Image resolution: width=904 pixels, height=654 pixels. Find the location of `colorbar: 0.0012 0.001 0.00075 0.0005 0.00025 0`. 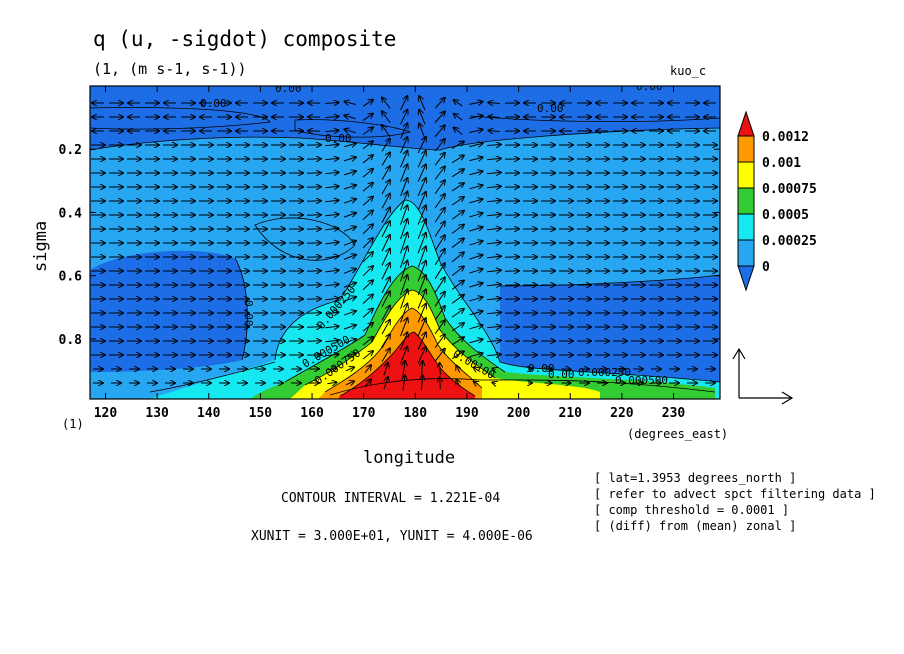

colorbar: 0.0012 0.001 0.00075 0.0005 0.00025 0 is located at coordinates (777, 201).